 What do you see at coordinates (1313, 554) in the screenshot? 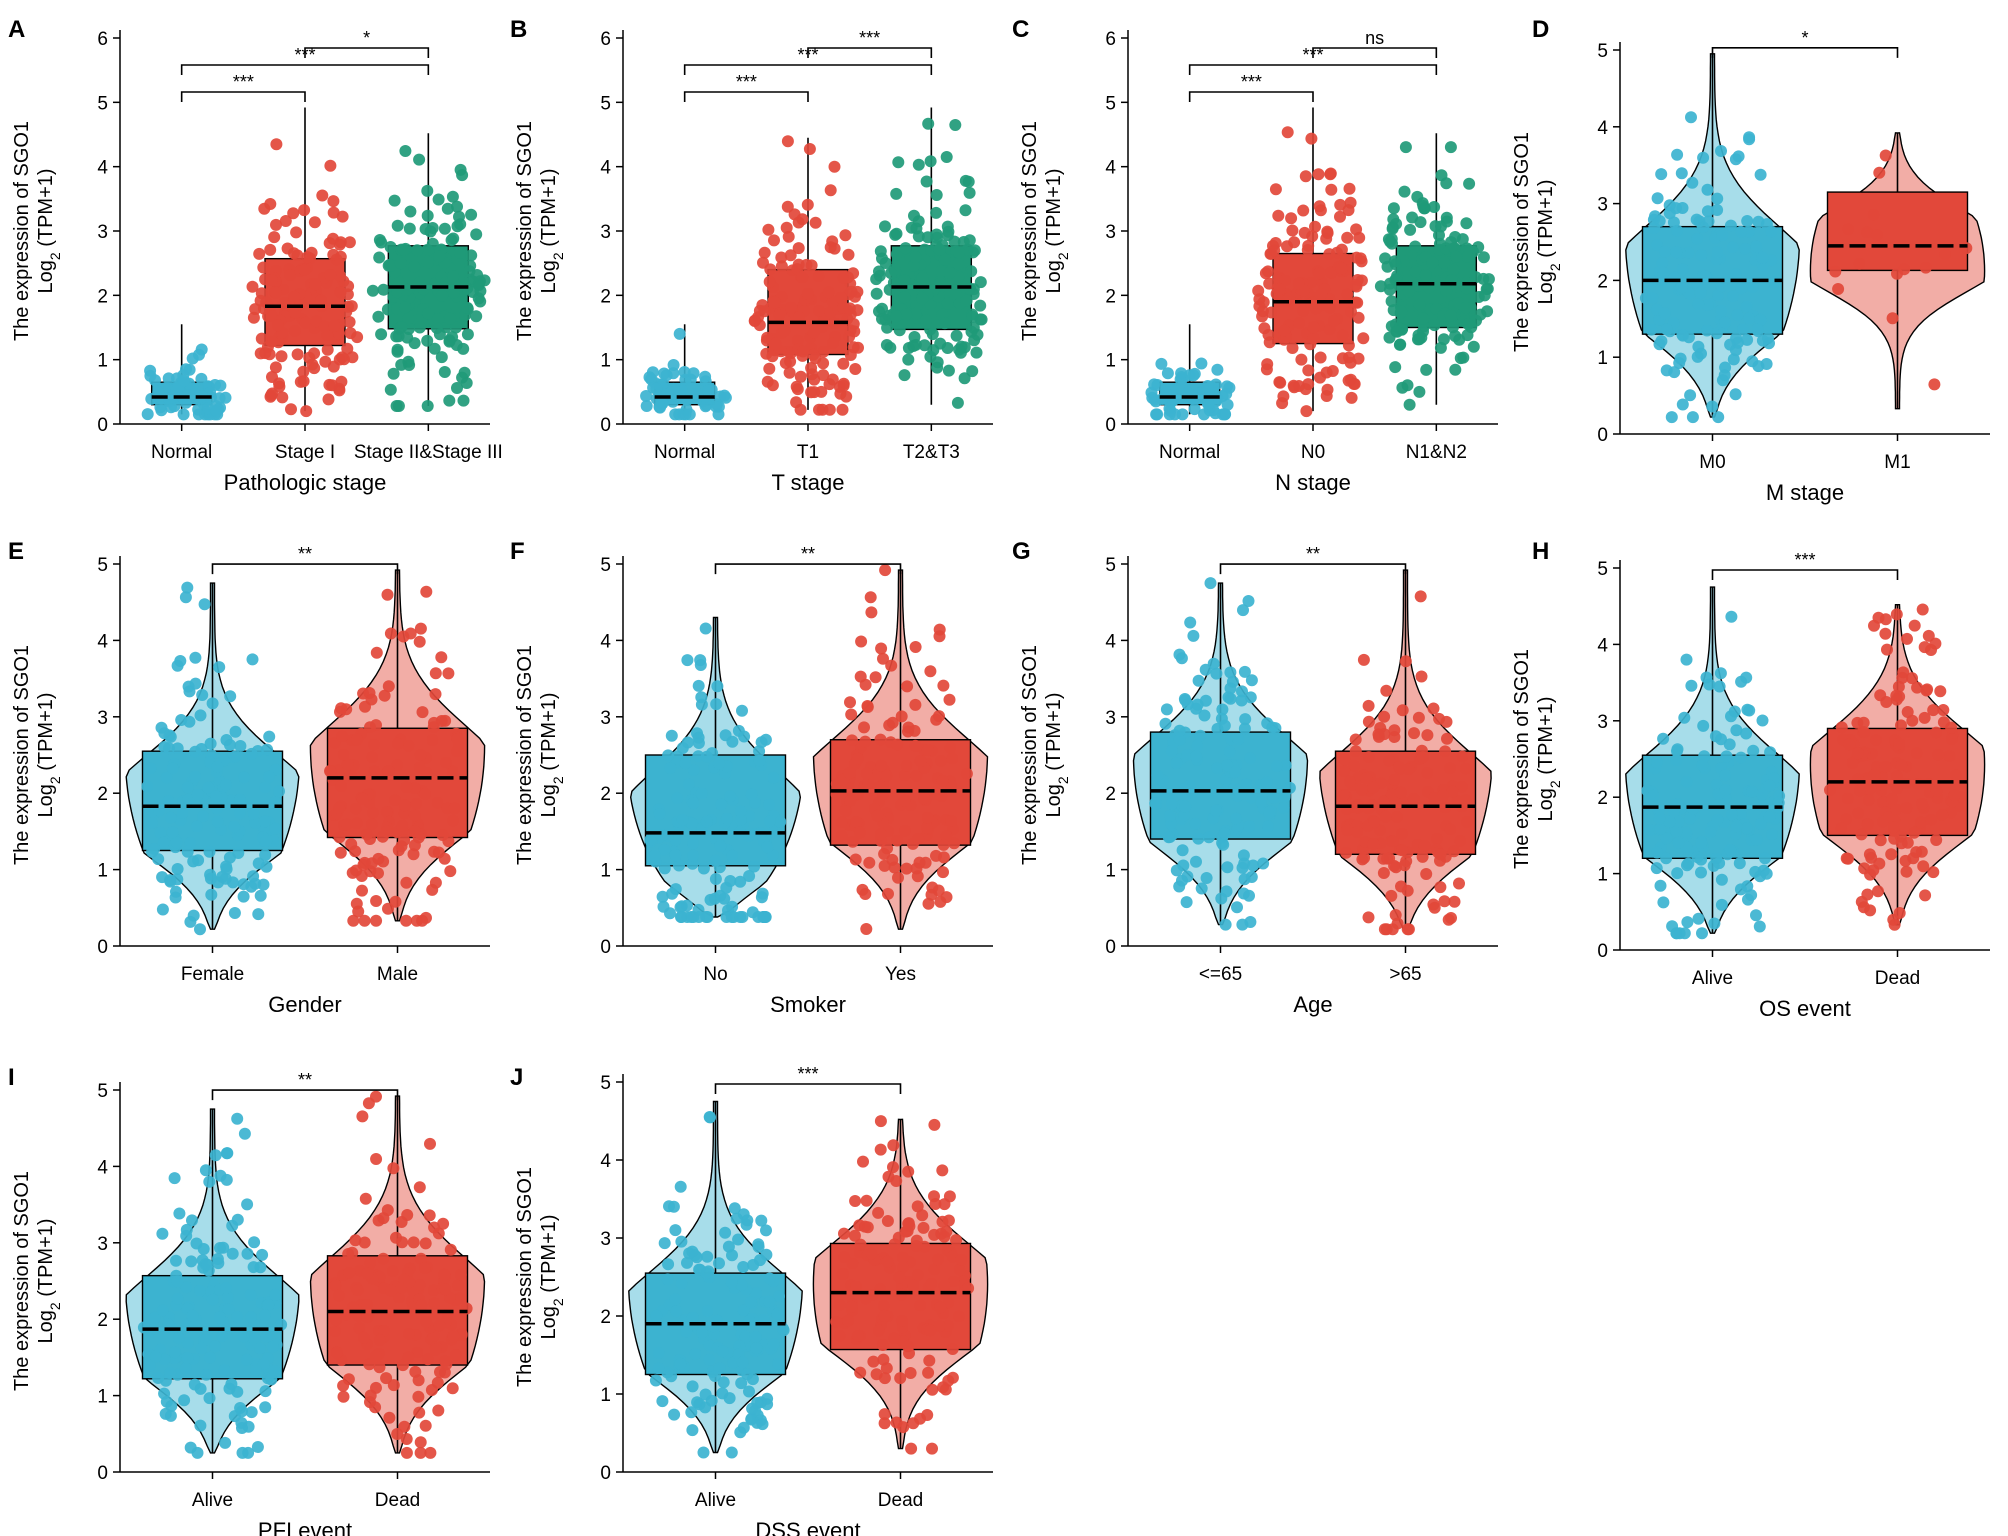
I see `significance-label: **` at bounding box center [1313, 554].